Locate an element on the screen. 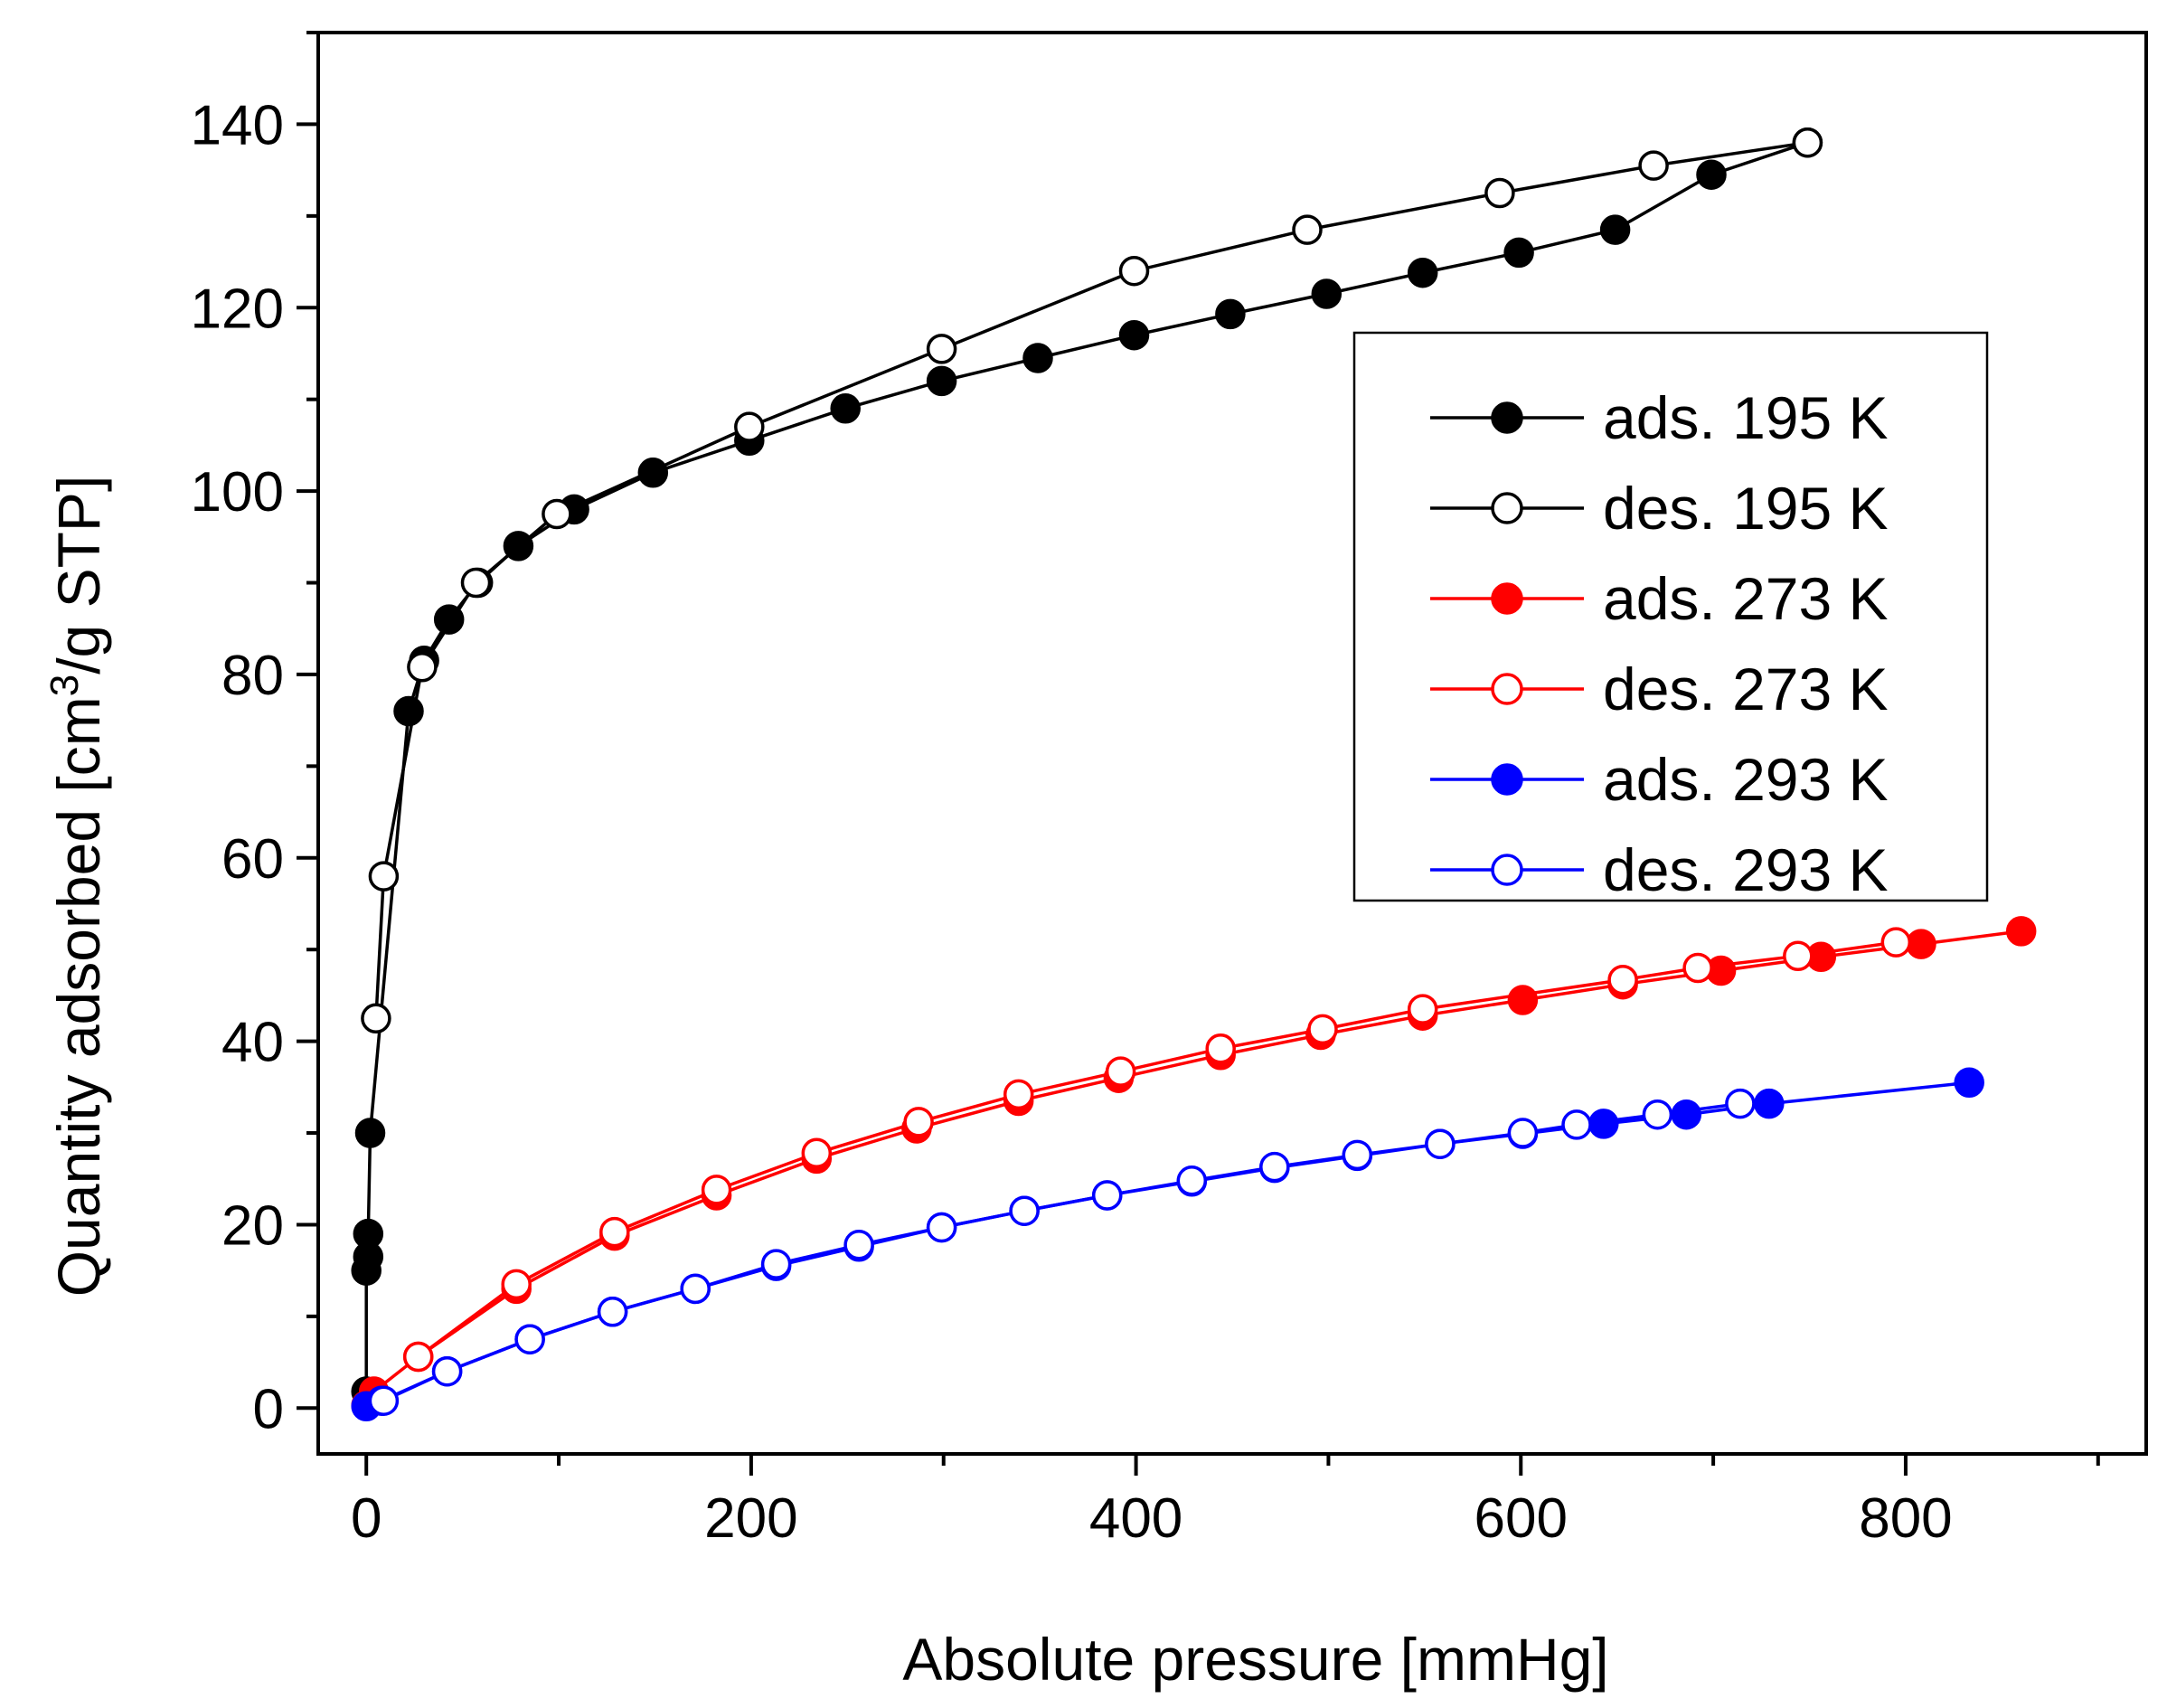  legend-box is located at coordinates (1670, 616).